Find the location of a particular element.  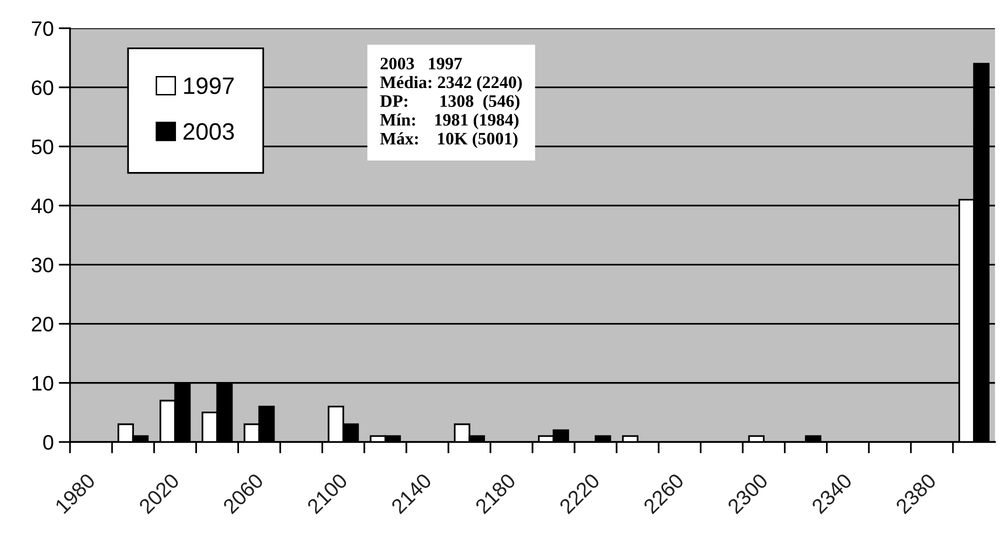

y-tick-label: 40 is located at coordinates (42, 206).